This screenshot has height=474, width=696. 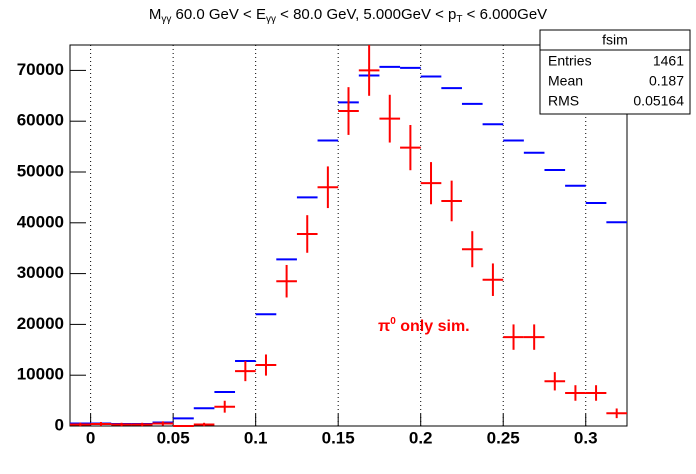 I want to click on stats-box, so click(x=615, y=72).